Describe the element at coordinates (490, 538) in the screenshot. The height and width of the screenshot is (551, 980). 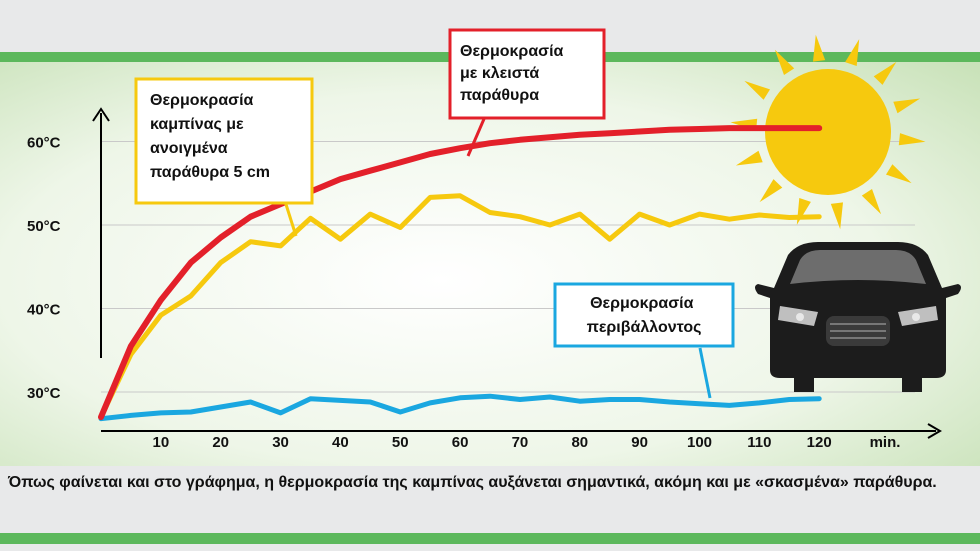
I see `bottom-frame-band` at that location.